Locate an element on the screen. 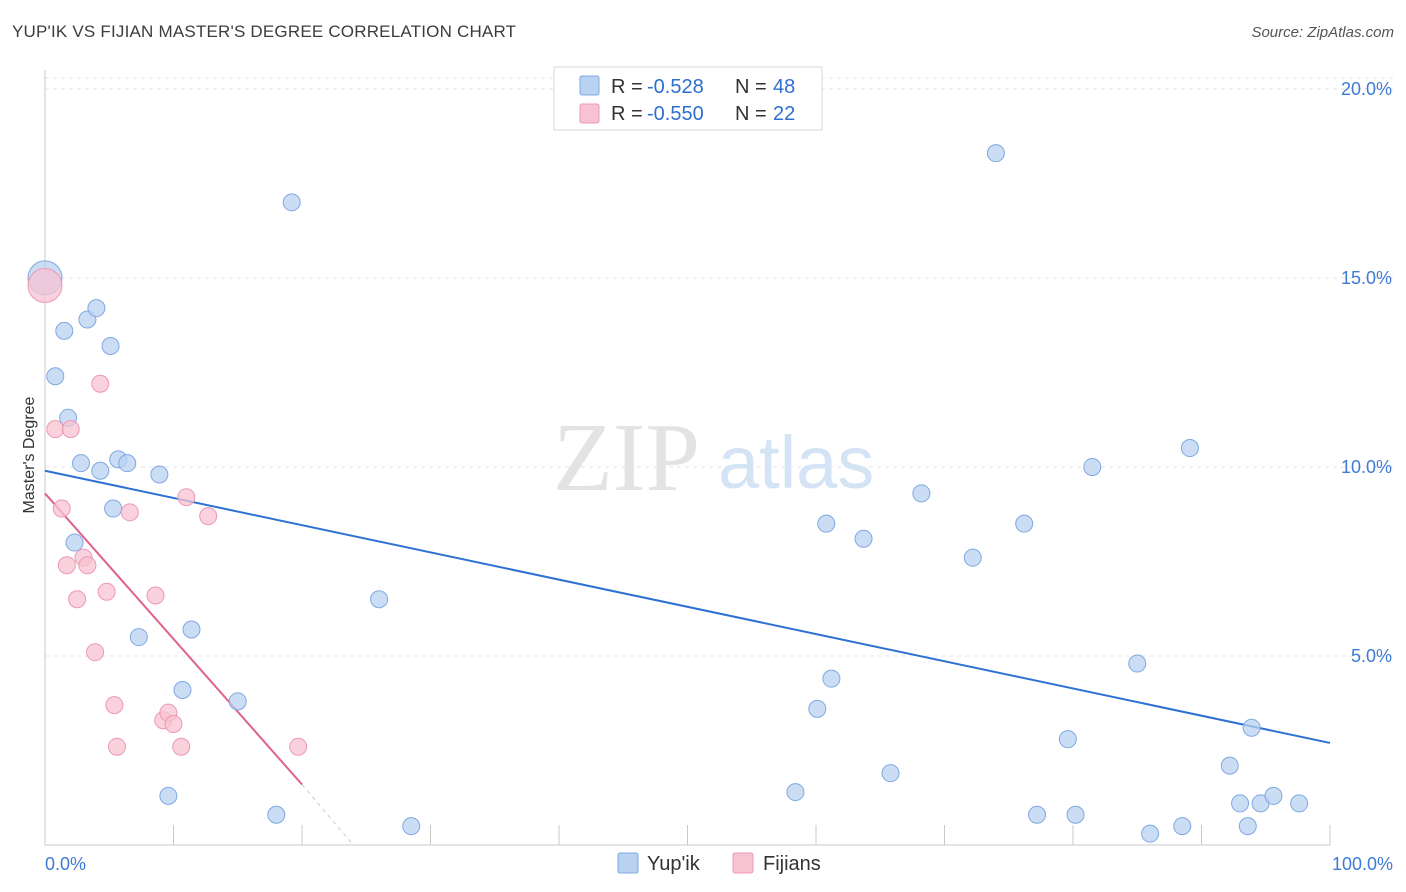 The height and width of the screenshot is (892, 1406). watermark-atlas: atlas is located at coordinates (796, 462).